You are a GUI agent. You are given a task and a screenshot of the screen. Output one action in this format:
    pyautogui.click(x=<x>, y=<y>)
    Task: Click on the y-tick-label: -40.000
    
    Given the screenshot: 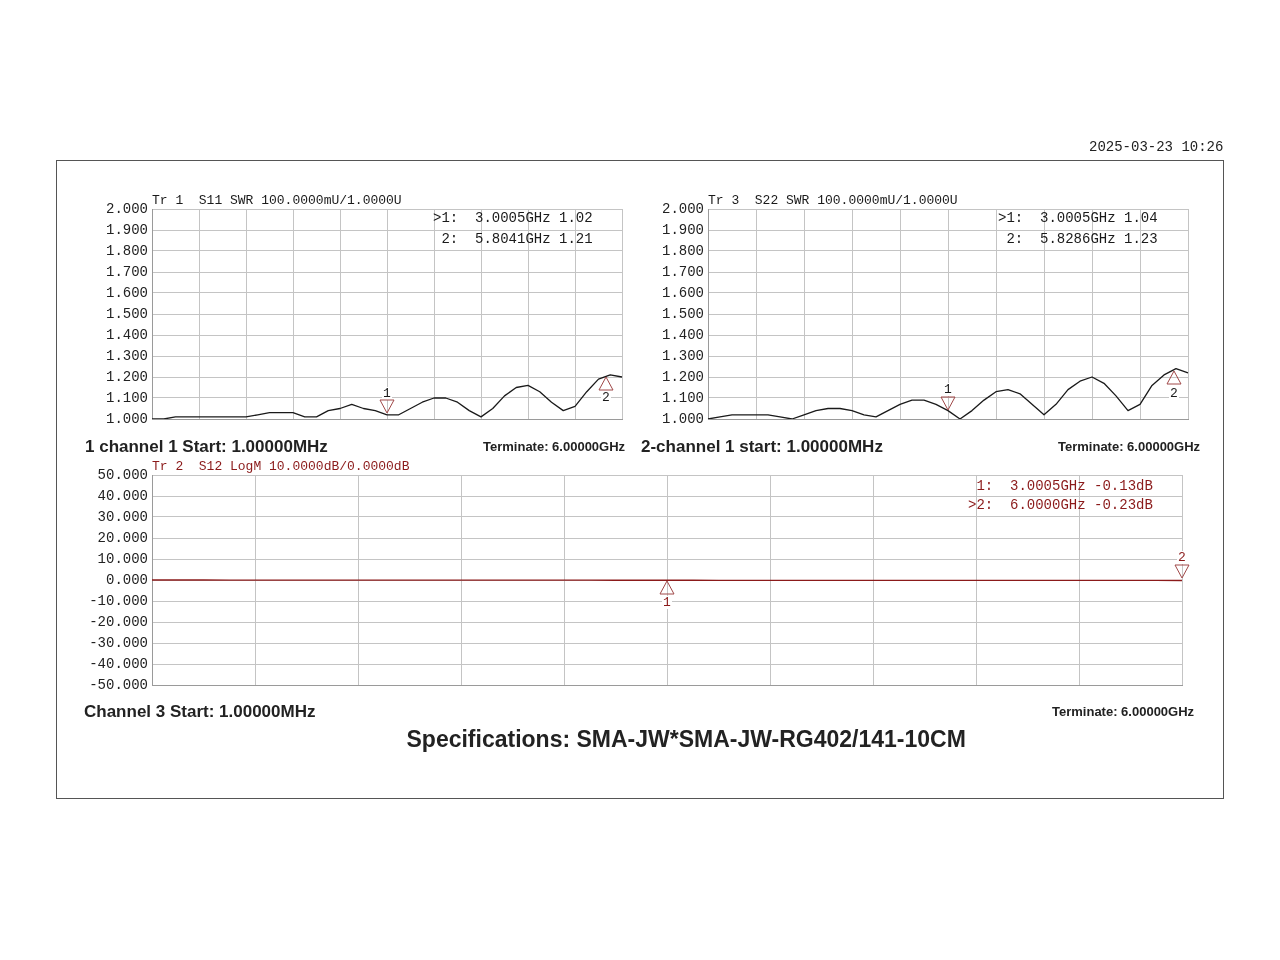 What is the action you would take?
    pyautogui.click(x=118, y=663)
    